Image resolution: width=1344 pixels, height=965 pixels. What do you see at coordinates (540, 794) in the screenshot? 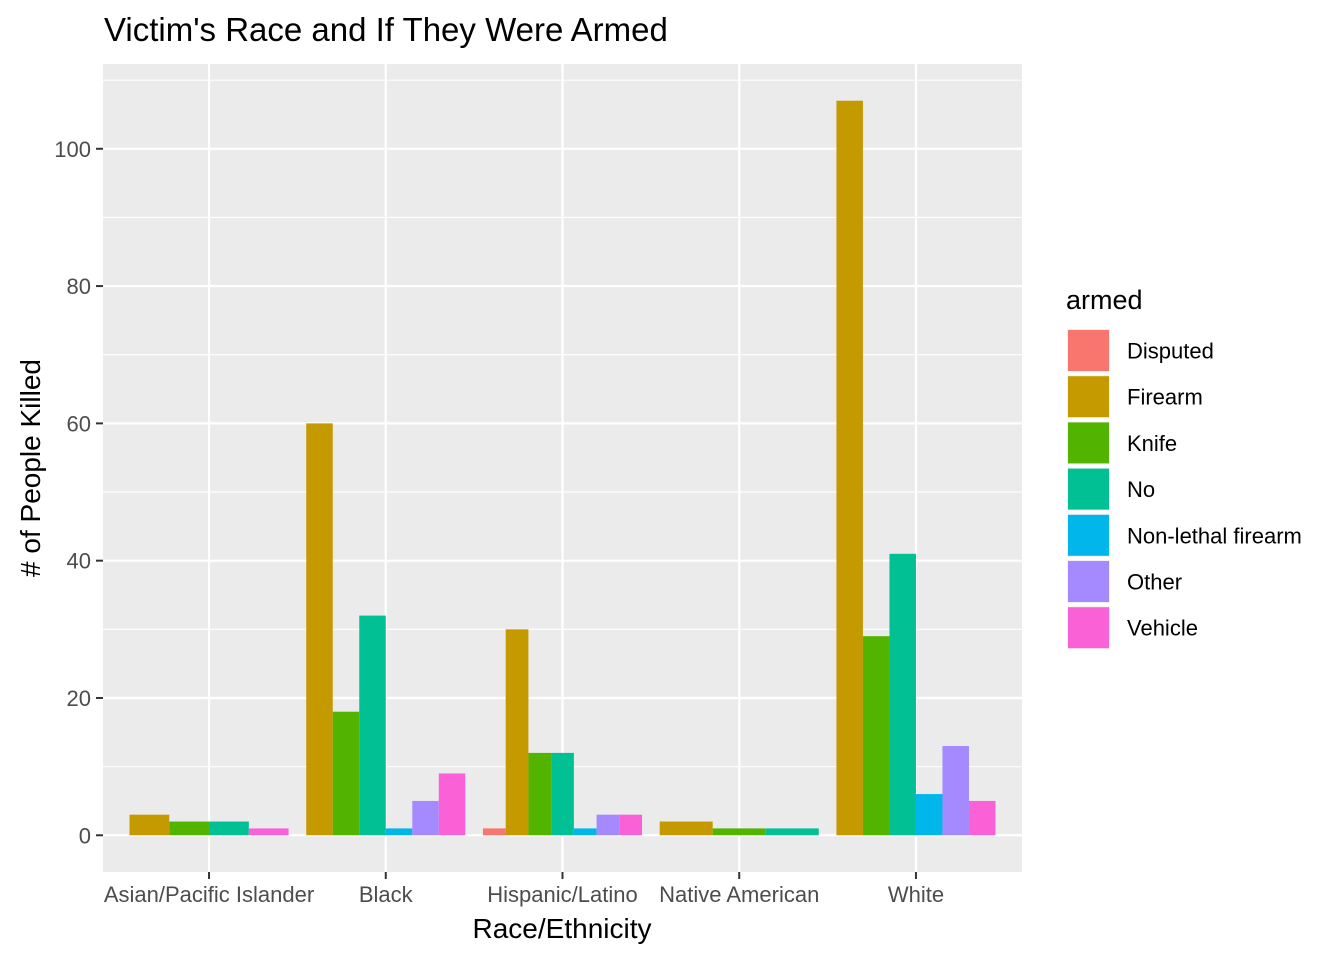
I see `bar-knife-hispanic-latino` at bounding box center [540, 794].